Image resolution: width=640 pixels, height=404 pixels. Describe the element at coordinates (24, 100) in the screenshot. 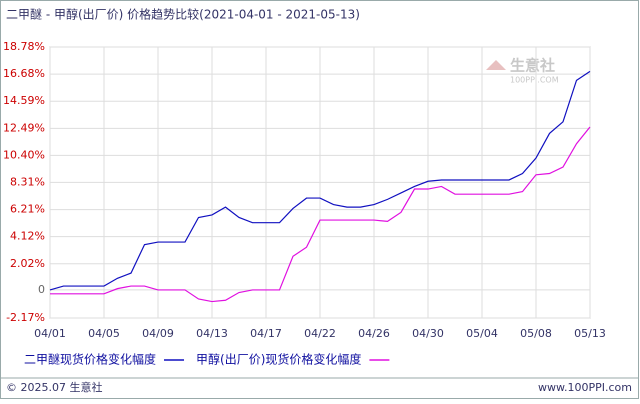

I see `y-tick-label: 14.59%` at that location.